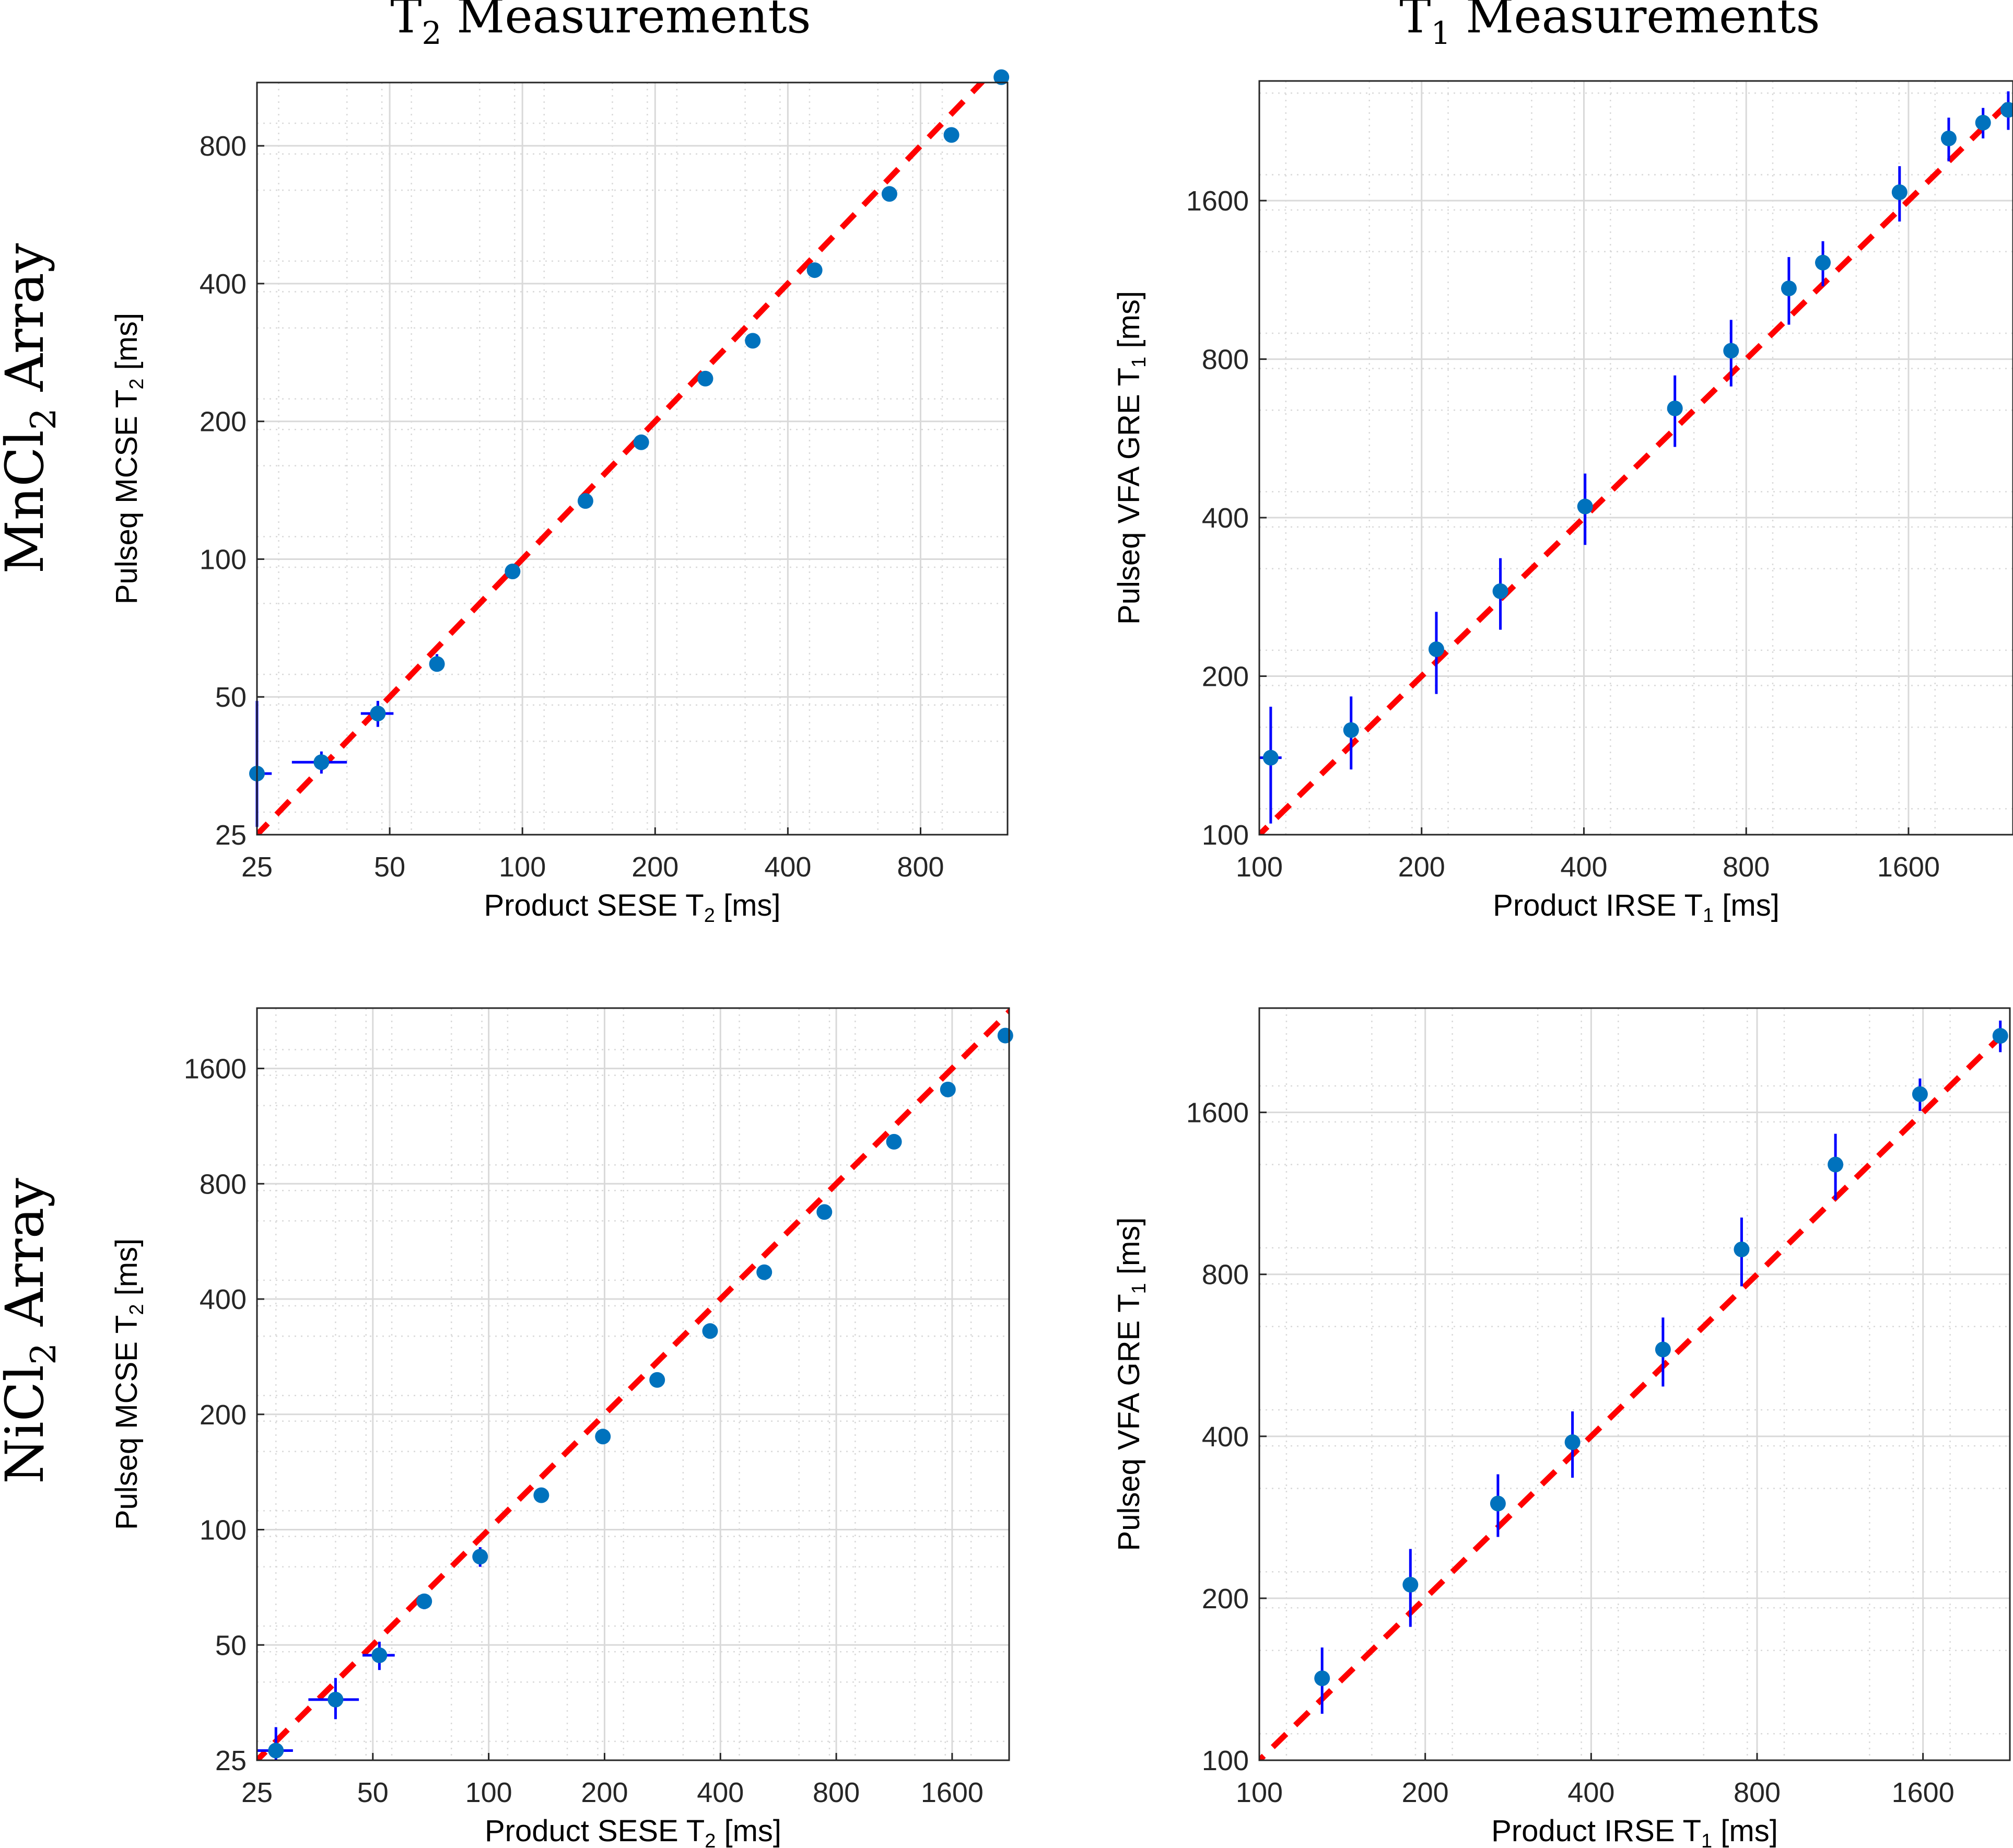 This screenshot has height=1848, width=2013. What do you see at coordinates (1635, 22) in the screenshot?
I see `column-title-t1-rest: Measurements` at bounding box center [1635, 22].